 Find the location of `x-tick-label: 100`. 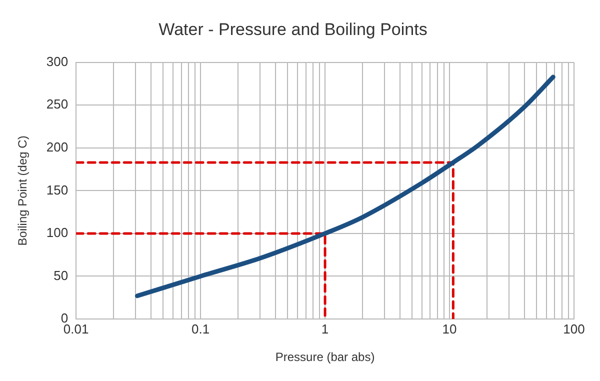

x-tick-label: 100 is located at coordinates (574, 328).